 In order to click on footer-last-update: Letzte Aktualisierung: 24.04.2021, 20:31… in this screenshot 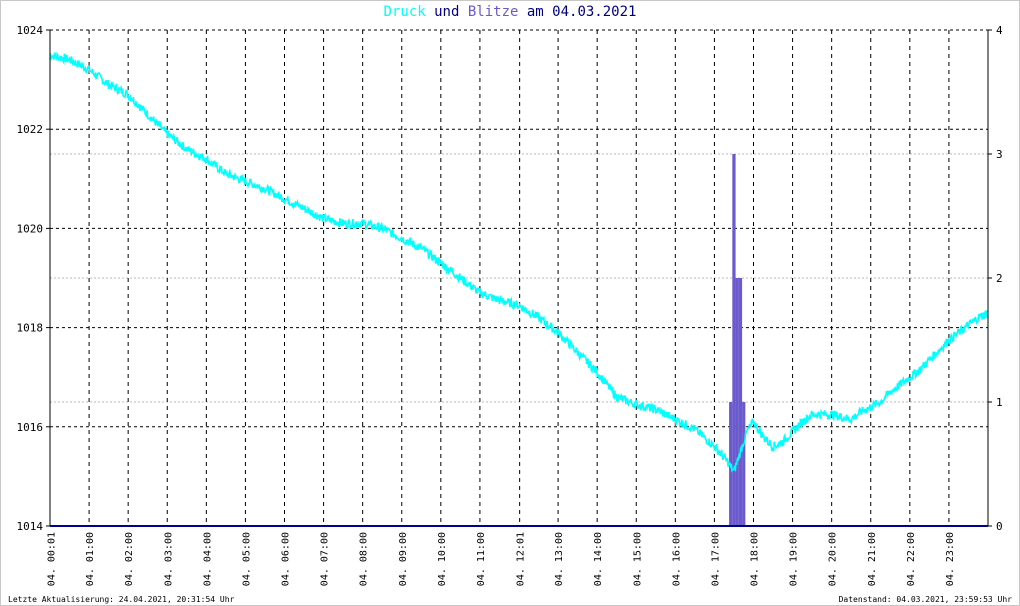, I will do `click(121, 599)`.